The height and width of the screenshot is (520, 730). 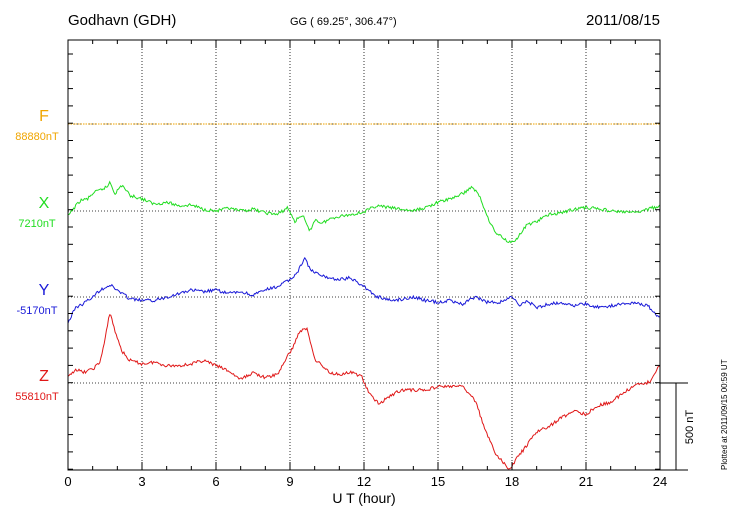 What do you see at coordinates (215, 481) in the screenshot?
I see `x-tick-label-6: 6` at bounding box center [215, 481].